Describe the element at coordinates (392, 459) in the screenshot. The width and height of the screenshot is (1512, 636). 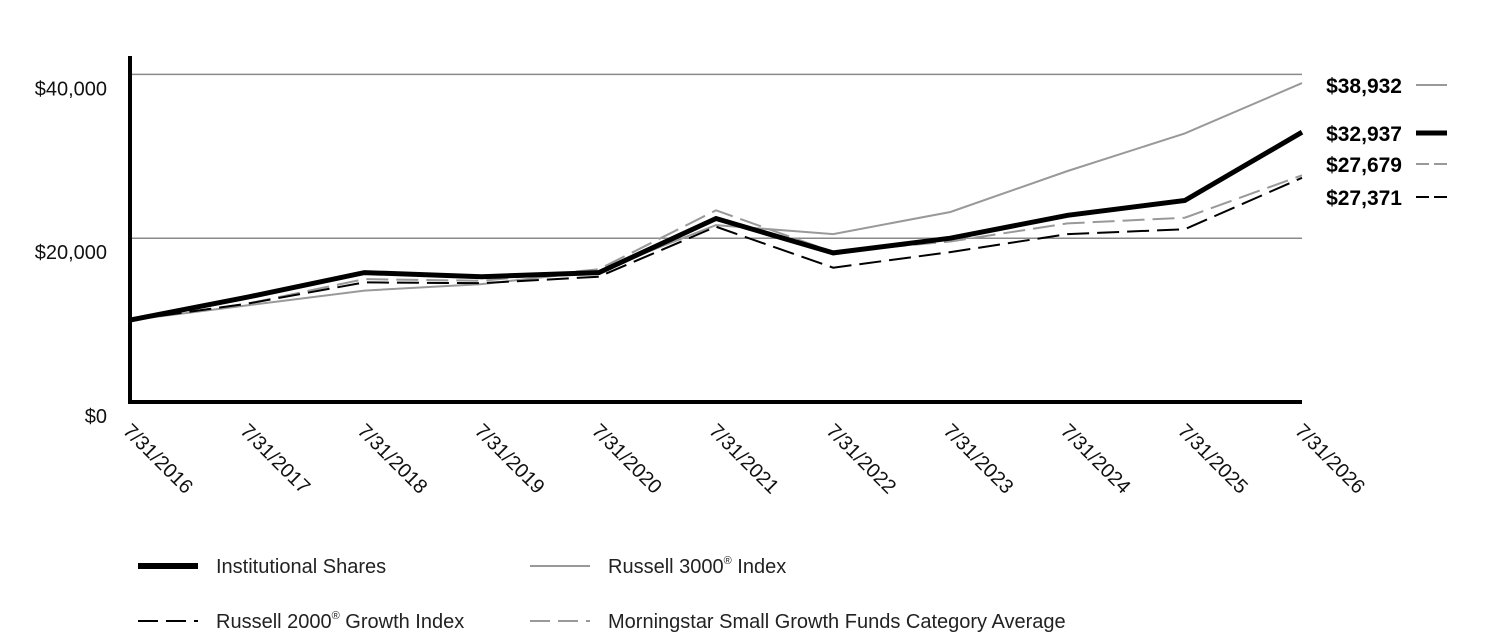
I see `x-tick-label: 7/31/2018` at that location.